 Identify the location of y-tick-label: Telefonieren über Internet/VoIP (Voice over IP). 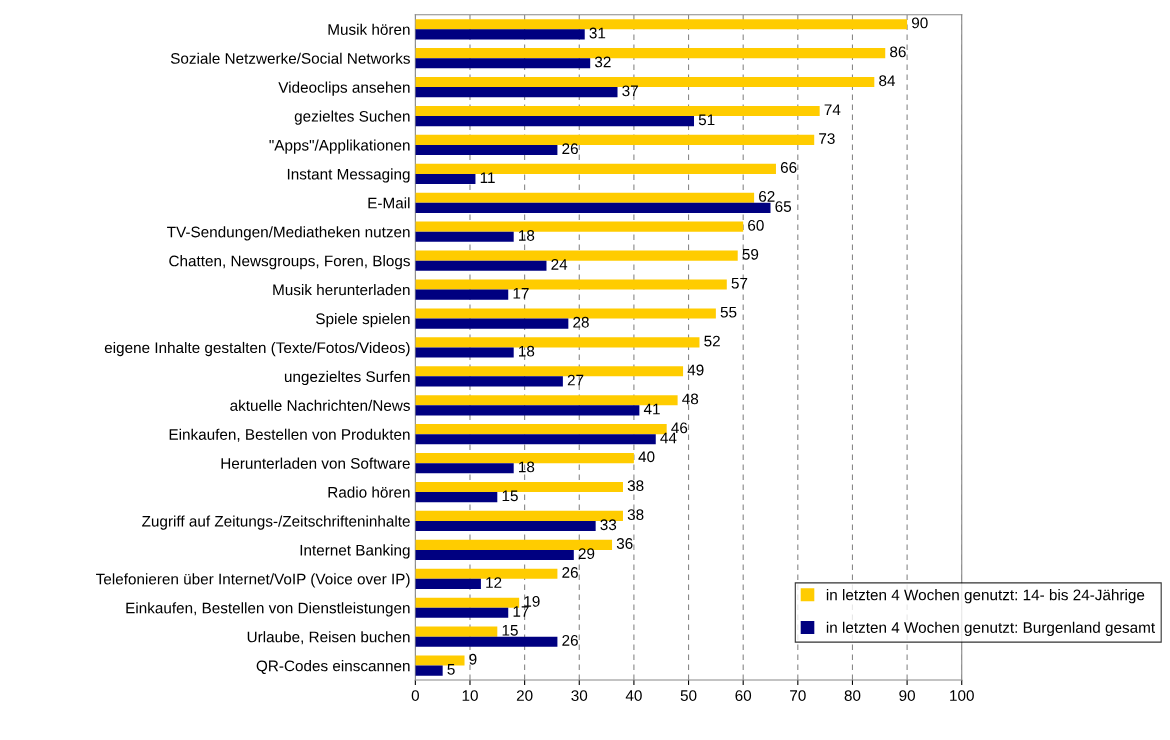
(253, 580).